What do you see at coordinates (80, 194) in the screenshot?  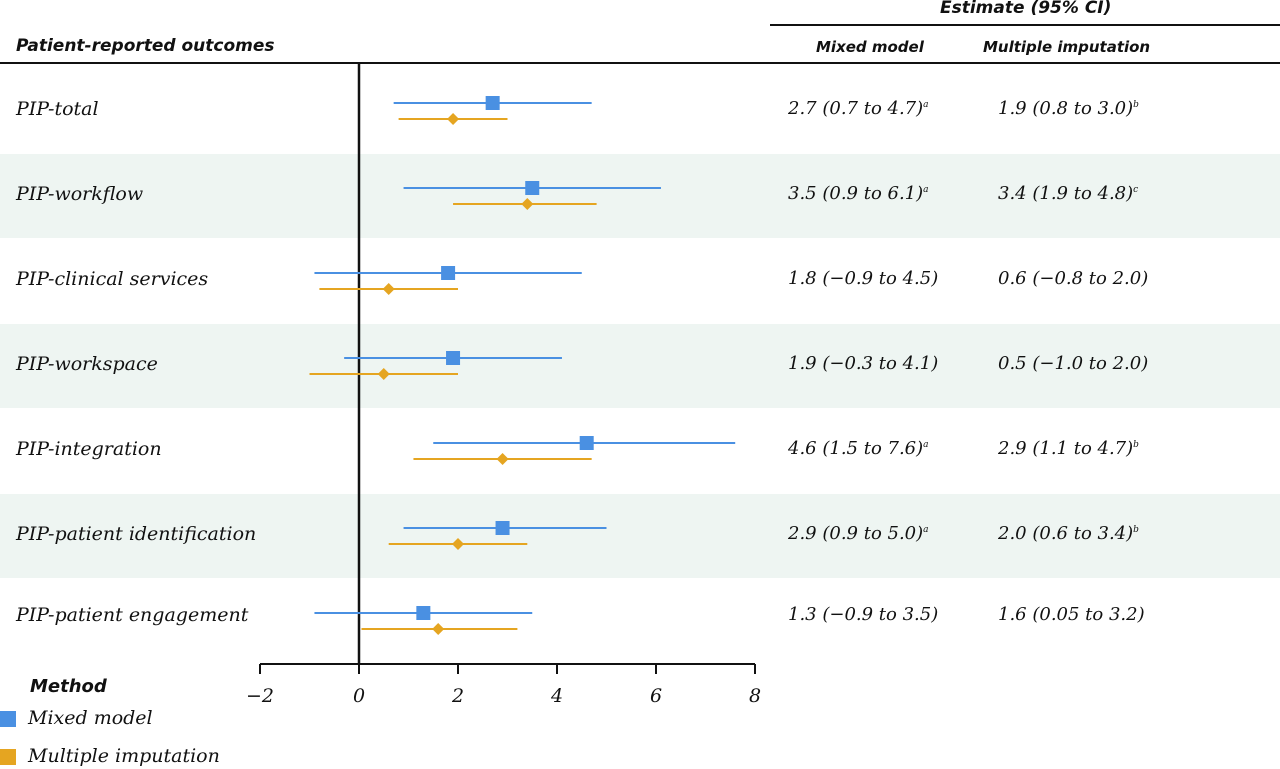 I see `row-label: PIP-workflow` at bounding box center [80, 194].